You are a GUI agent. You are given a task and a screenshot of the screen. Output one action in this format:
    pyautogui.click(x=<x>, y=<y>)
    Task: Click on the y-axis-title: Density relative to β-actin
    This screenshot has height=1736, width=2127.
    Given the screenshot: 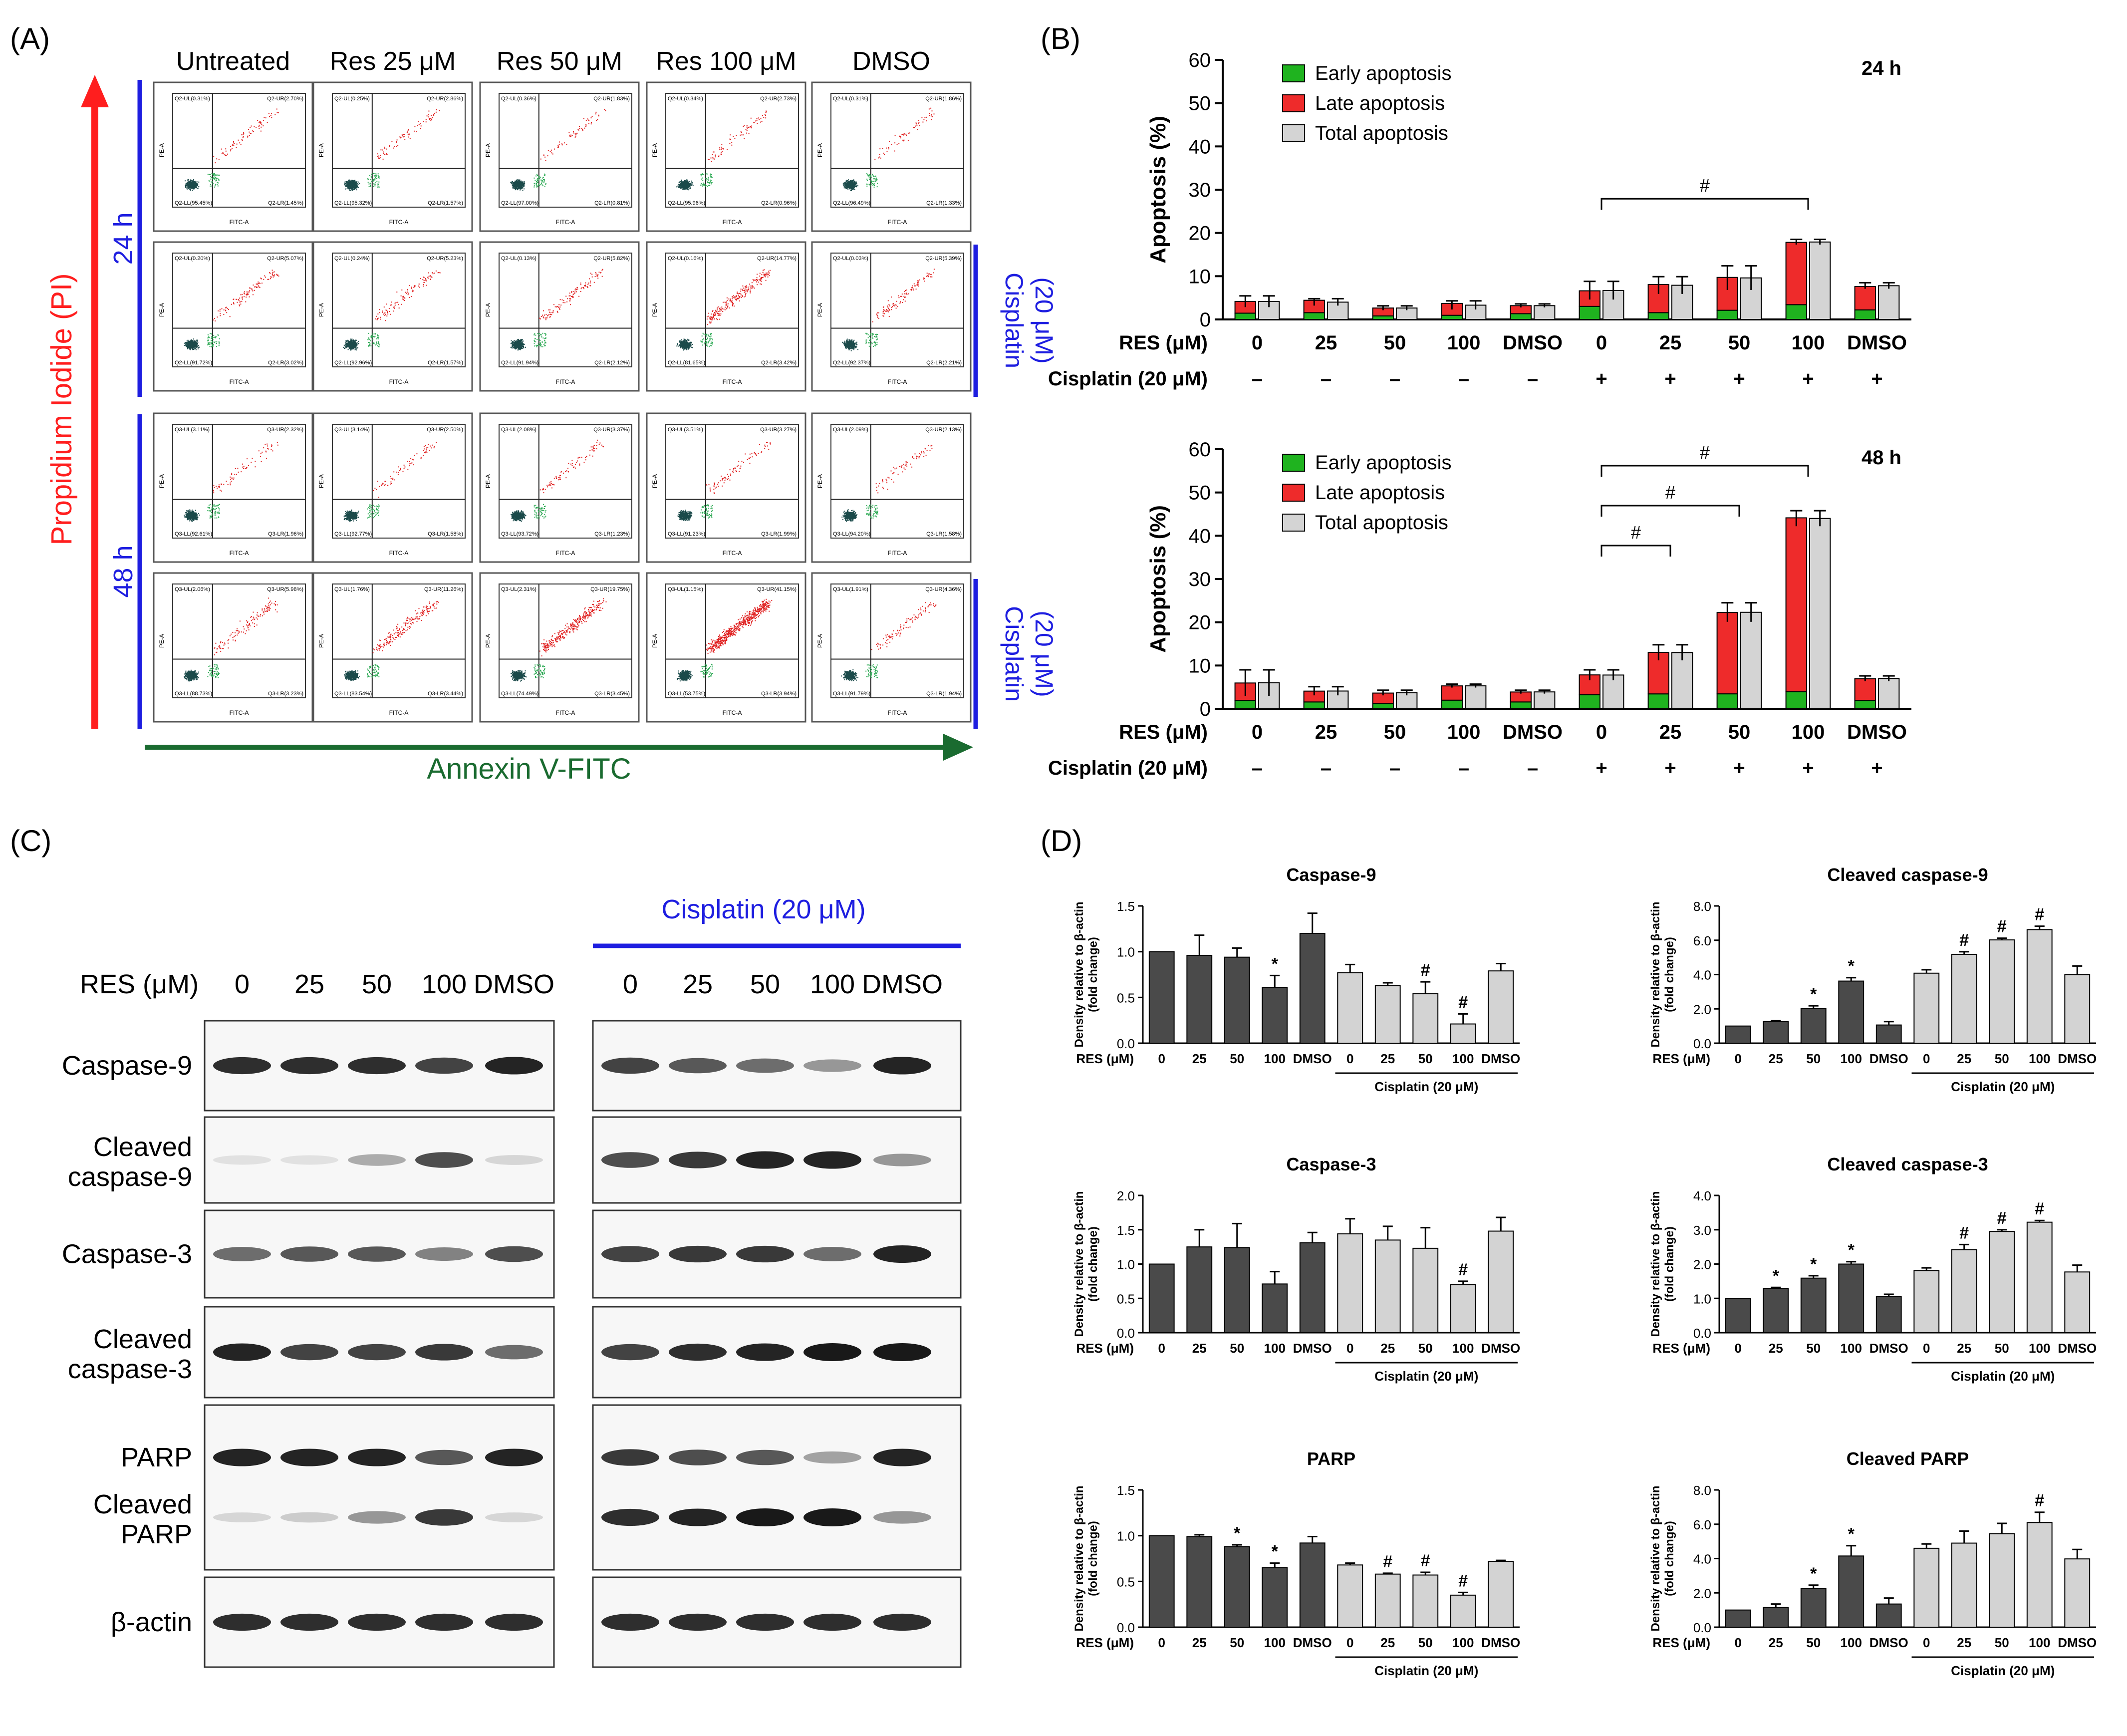 What is the action you would take?
    pyautogui.click(x=1079, y=1264)
    